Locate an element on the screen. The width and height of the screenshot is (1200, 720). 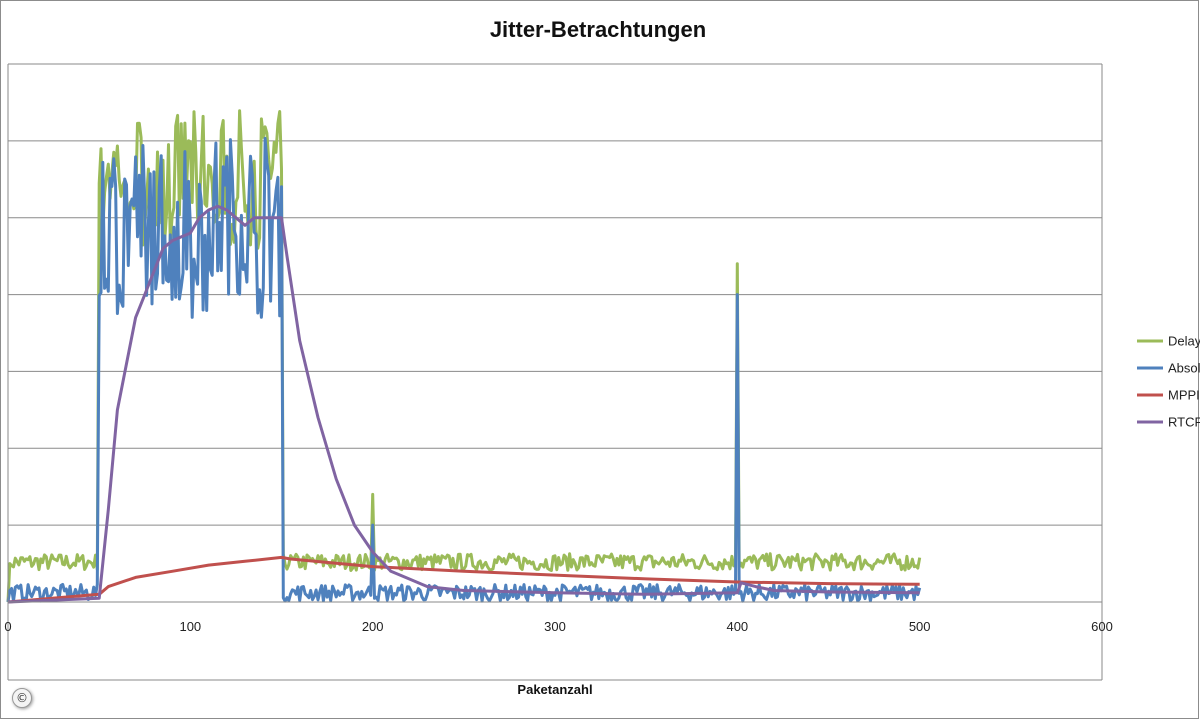
x-tick-label-300: 300 is located at coordinates (555, 626).